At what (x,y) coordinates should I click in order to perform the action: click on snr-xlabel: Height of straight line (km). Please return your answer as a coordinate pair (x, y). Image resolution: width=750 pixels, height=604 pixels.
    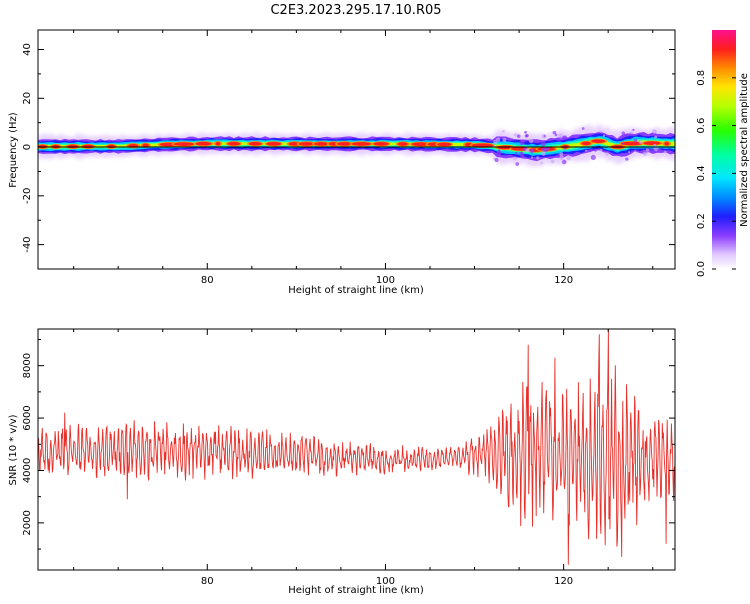
    Looking at the image, I should click on (356, 590).